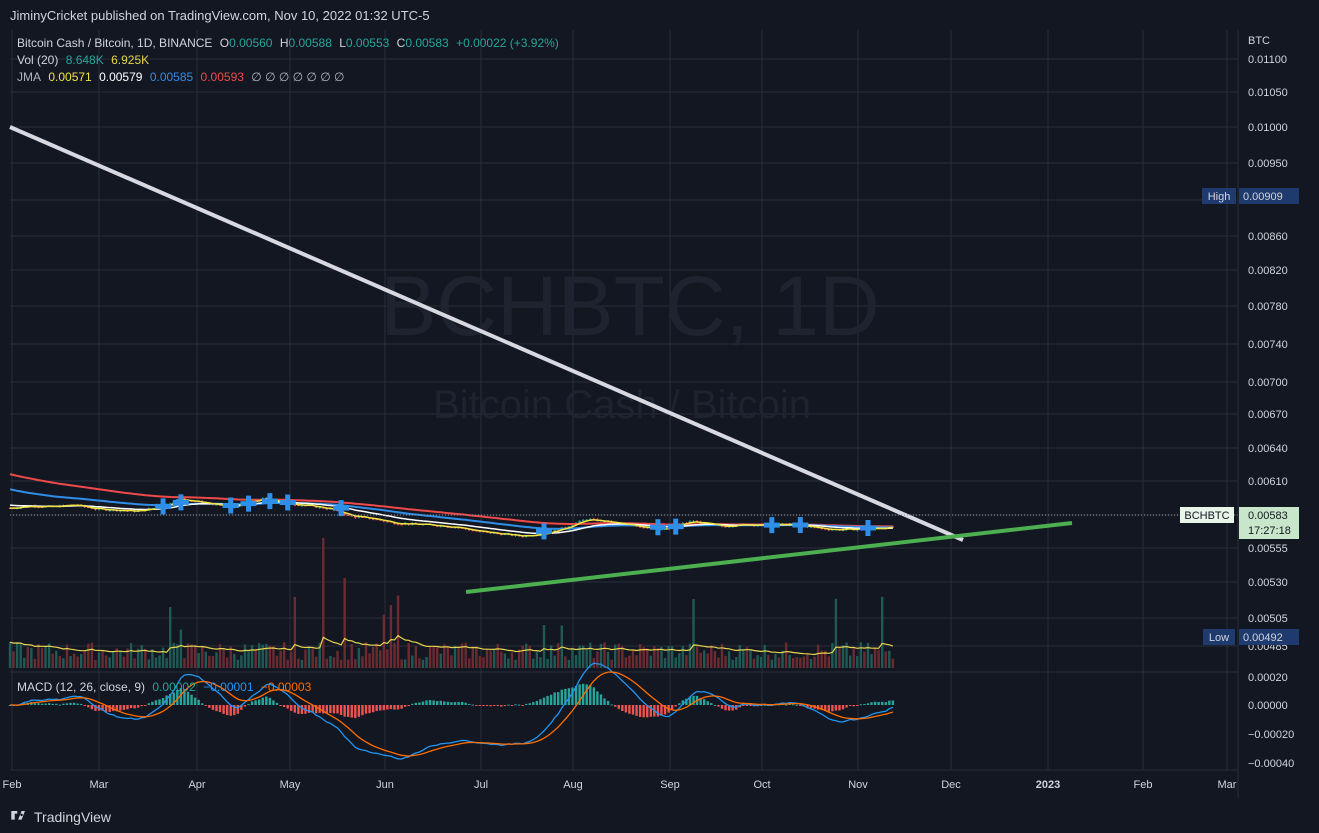 Image resolution: width=1319 pixels, height=833 pixels. What do you see at coordinates (670, 785) in the screenshot?
I see `time-tick-label: Sep` at bounding box center [670, 785].